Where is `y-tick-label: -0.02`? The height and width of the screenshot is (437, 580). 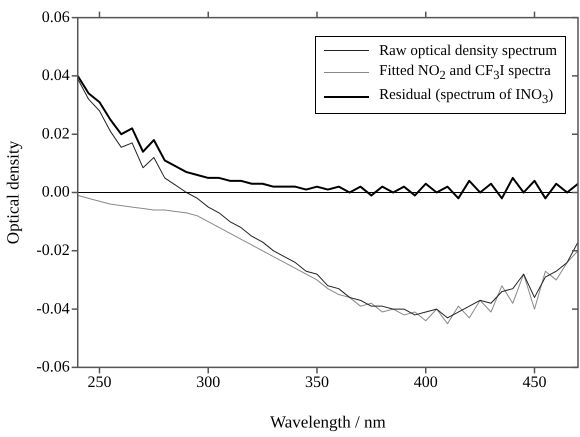
y-tick-label: -0.02 is located at coordinates (53, 251).